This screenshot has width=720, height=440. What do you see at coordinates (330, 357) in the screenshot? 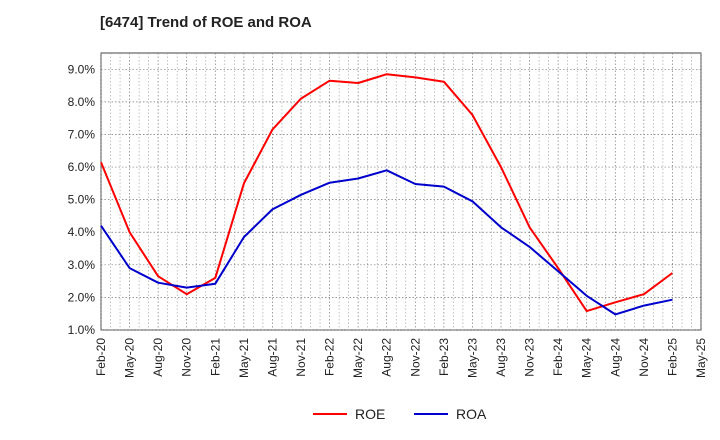
I see `x-tick-label: Feb-22` at bounding box center [330, 357].